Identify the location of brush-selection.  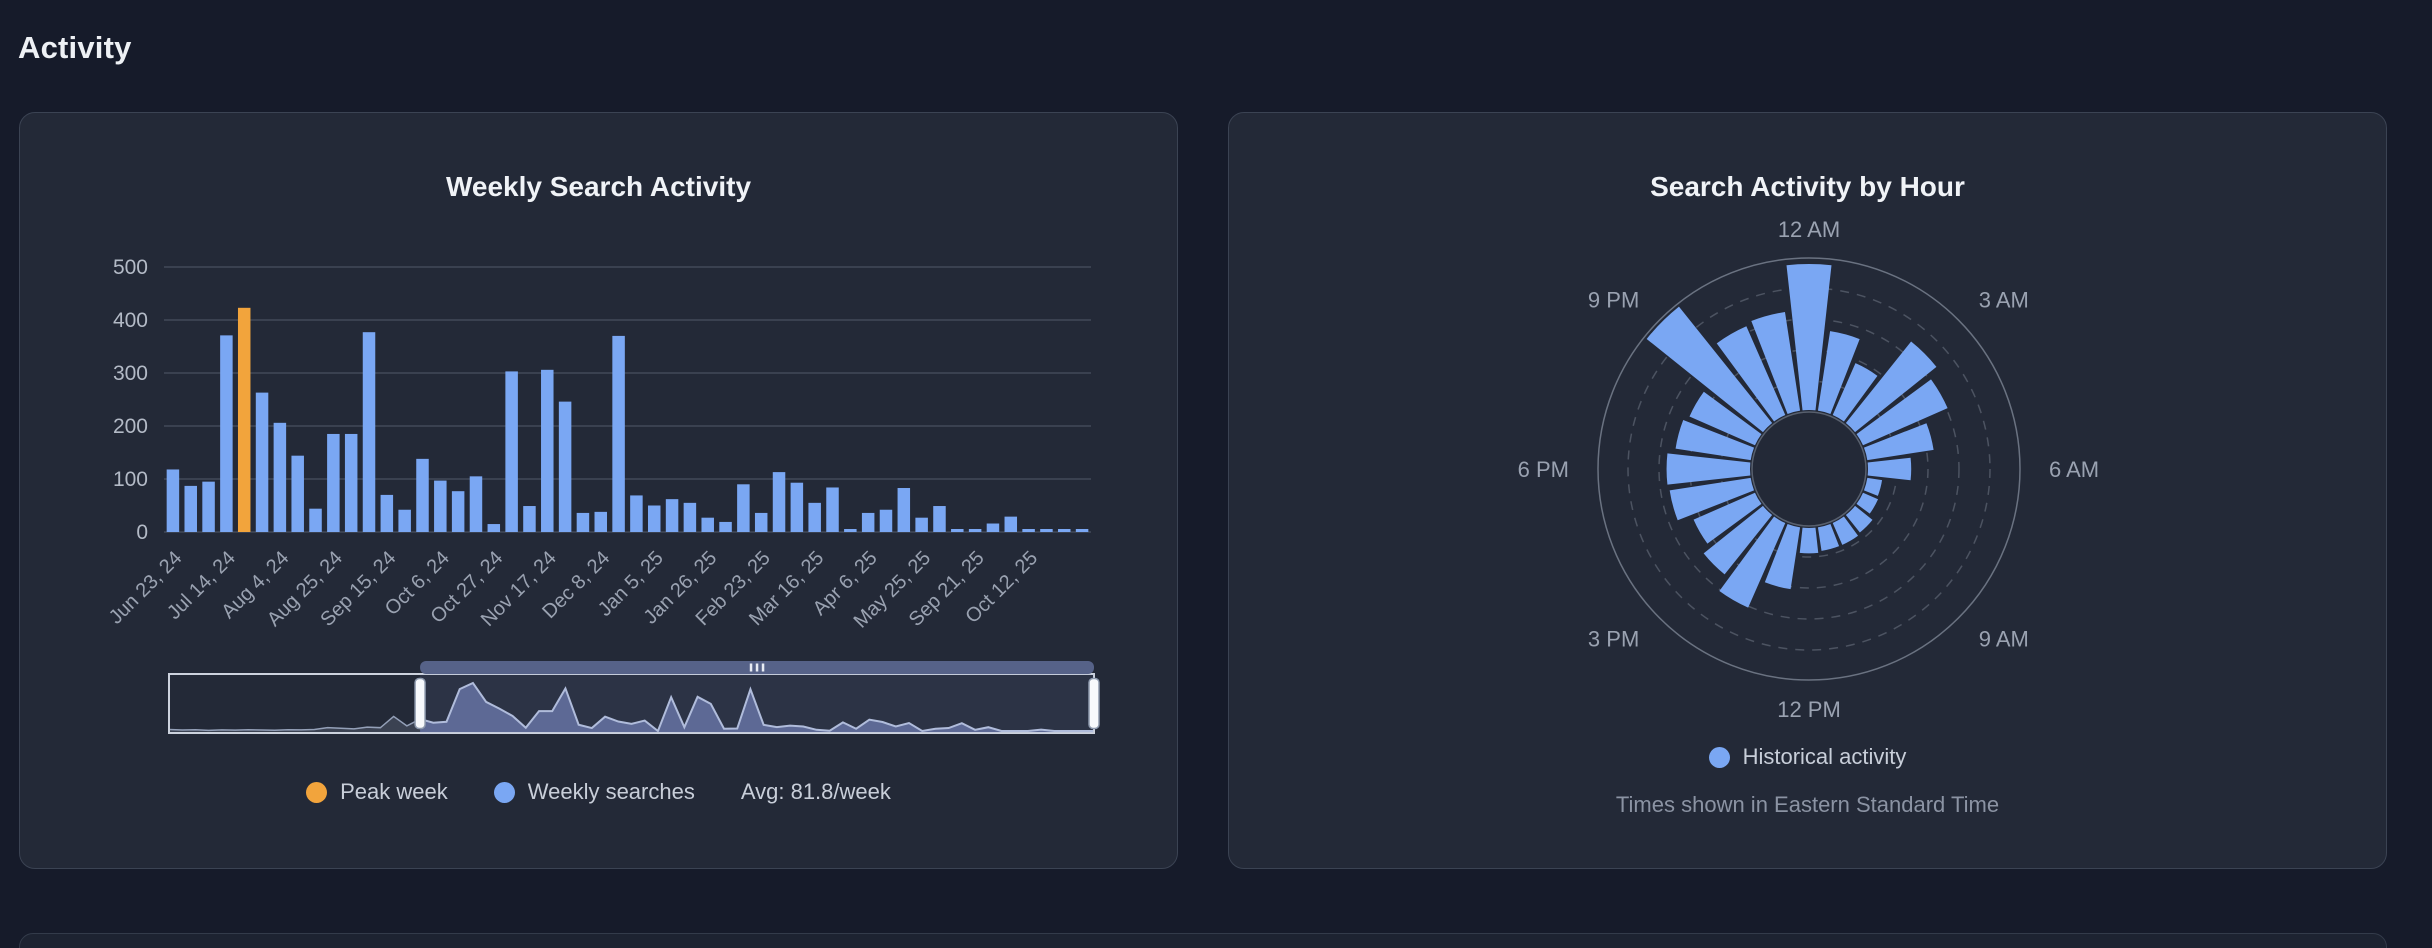
(757, 703).